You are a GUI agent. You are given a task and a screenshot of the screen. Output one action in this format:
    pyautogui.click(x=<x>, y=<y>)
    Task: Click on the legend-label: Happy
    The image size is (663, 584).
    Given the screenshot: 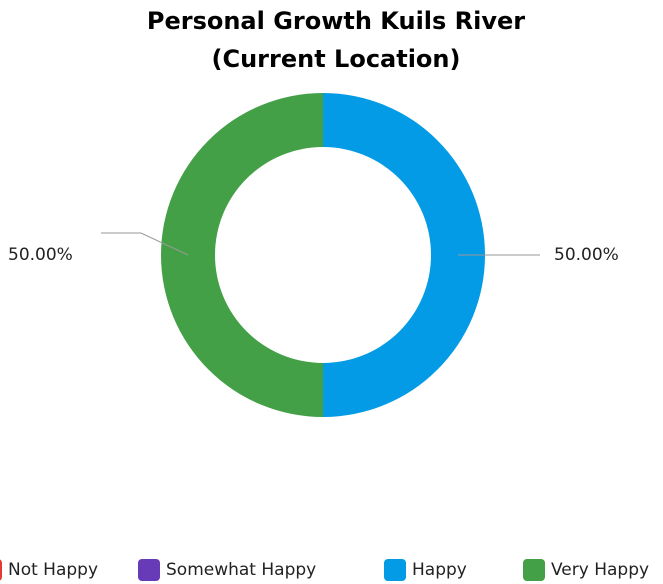 What is the action you would take?
    pyautogui.click(x=439, y=570)
    